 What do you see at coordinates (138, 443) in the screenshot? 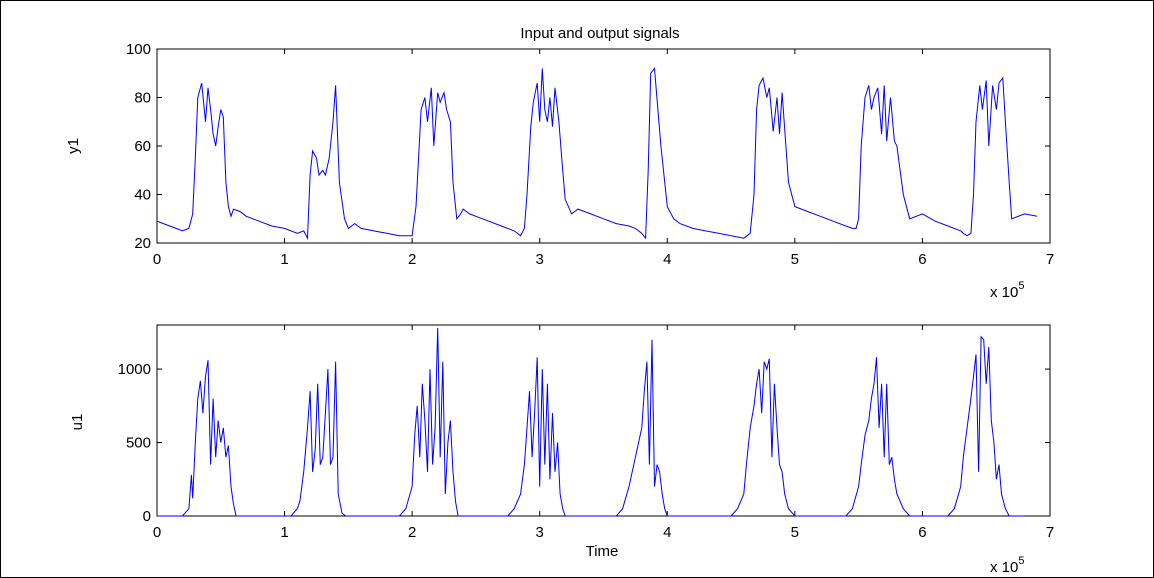
I see `y-tick-label: 500` at bounding box center [138, 443].